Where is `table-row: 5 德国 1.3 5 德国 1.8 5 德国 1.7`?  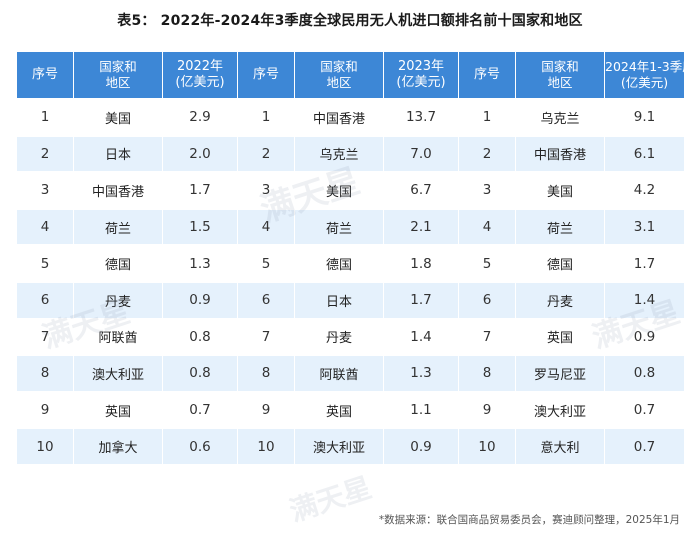
table-row: 5 德国 1.3 5 德国 1.8 5 德国 1.7 is located at coordinates (350, 262).